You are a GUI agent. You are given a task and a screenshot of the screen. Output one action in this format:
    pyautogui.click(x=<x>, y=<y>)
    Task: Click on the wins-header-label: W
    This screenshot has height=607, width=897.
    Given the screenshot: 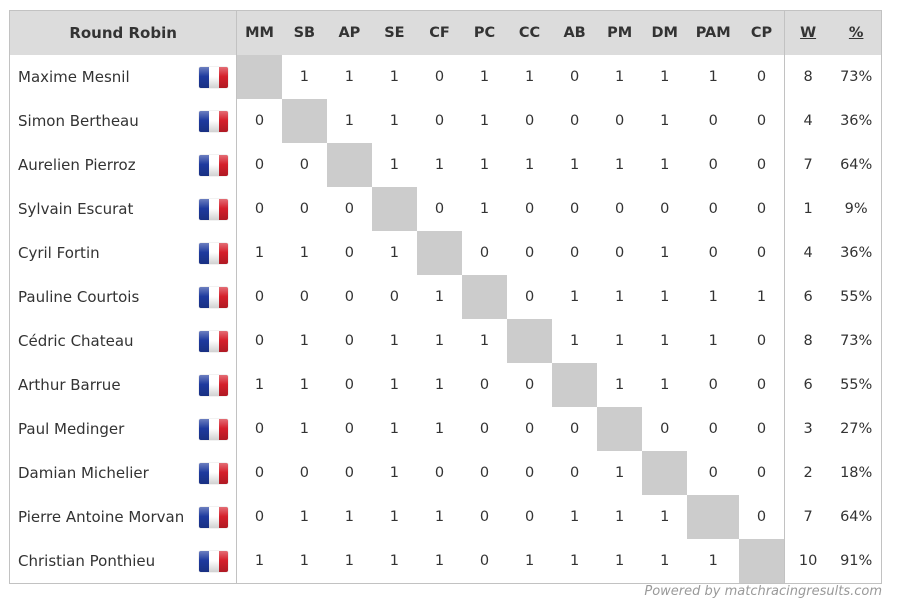 What is the action you would take?
    pyautogui.click(x=808, y=33)
    